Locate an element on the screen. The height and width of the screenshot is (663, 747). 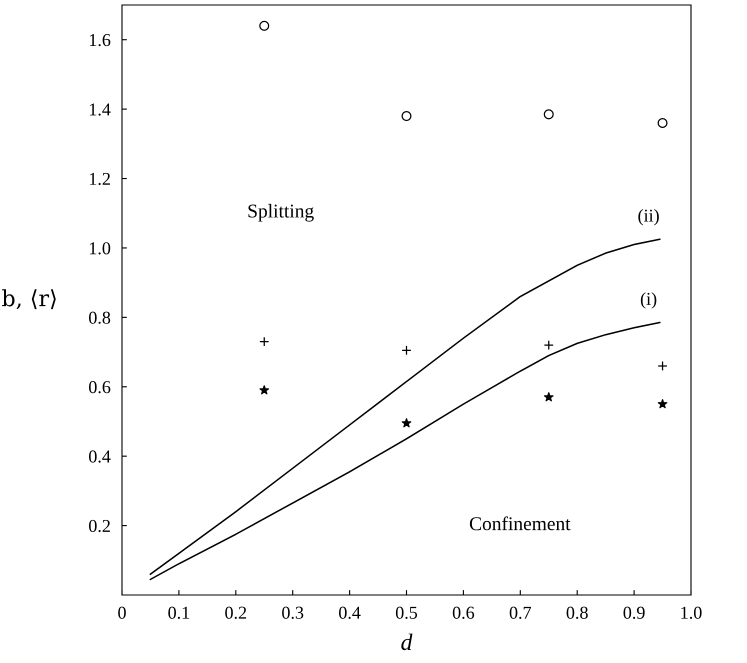
y-tick-label: 0.6 is located at coordinates (99, 387).